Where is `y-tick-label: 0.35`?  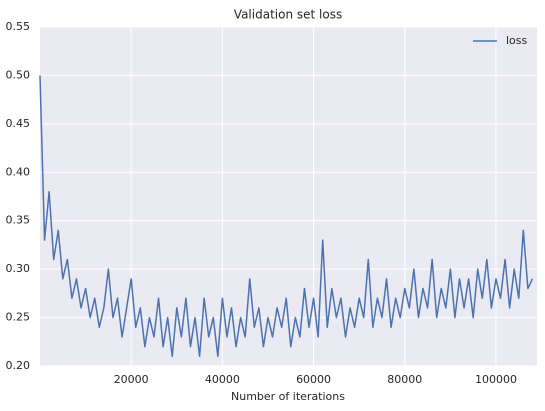
y-tick-label: 0.35 is located at coordinates (18, 220).